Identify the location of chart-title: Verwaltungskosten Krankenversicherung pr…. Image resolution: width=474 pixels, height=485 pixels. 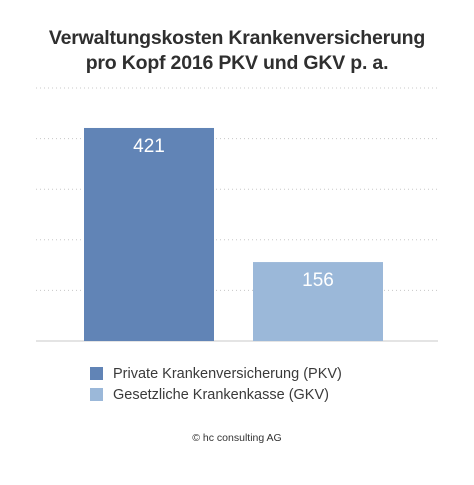
(237, 51).